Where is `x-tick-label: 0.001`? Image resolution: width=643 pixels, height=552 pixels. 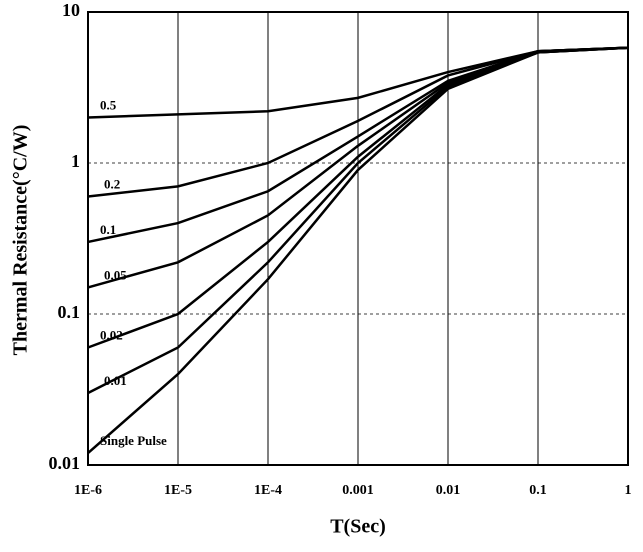 x-tick-label: 0.001 is located at coordinates (358, 490).